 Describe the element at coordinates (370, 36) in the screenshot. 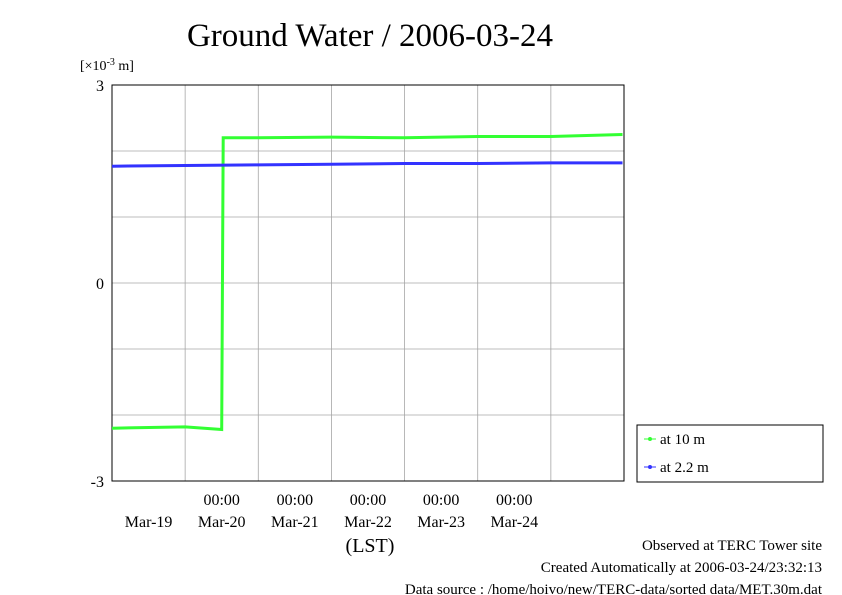

I see `chart-title: Ground Water / 2006-03-24` at that location.